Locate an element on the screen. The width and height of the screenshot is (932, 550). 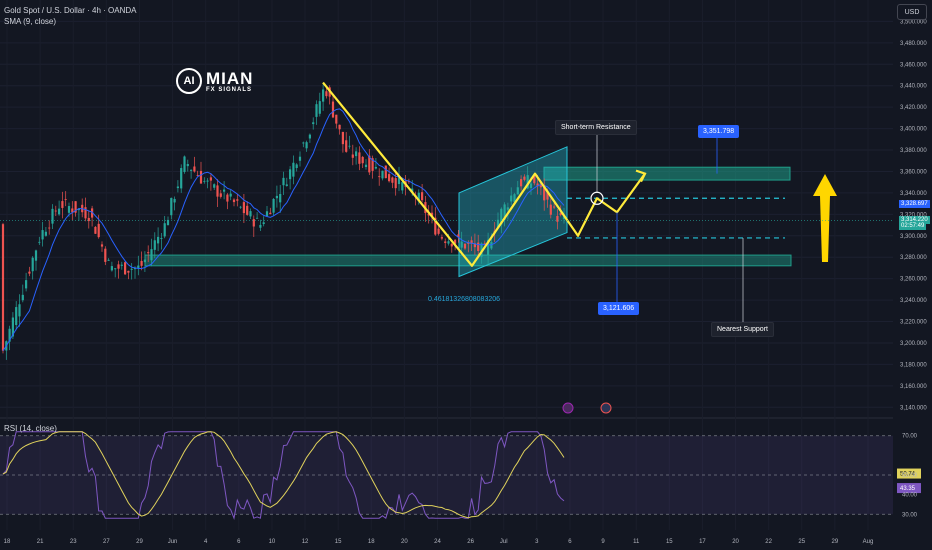
resistance-callout: Short-term Resistance is located at coordinates (596, 127).